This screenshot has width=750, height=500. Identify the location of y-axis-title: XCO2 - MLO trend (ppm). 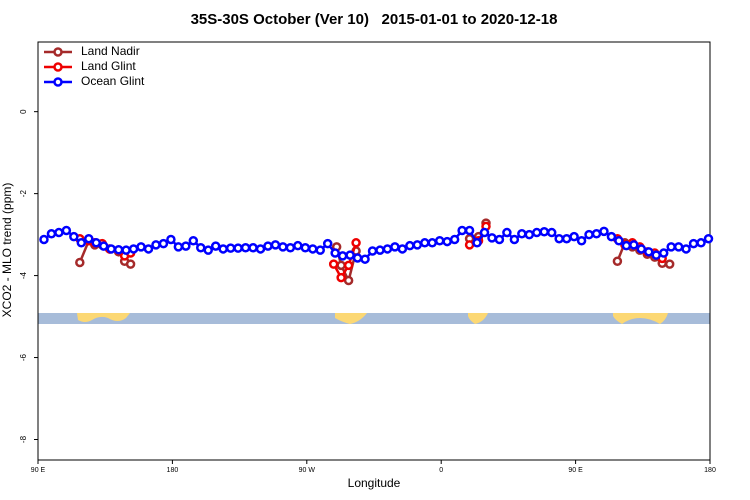
(7, 250).